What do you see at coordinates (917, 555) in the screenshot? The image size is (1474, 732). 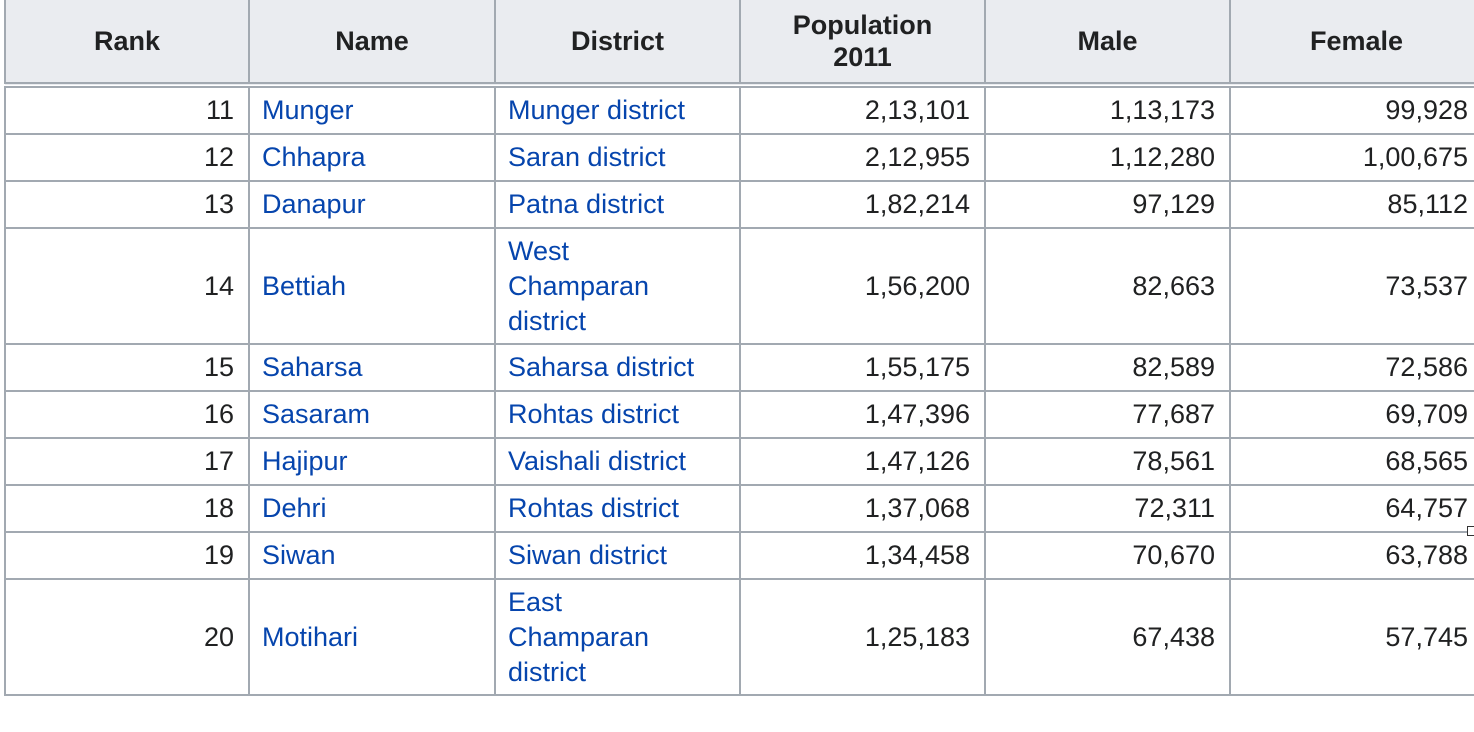 I see `population-cell: 1,34,458` at bounding box center [917, 555].